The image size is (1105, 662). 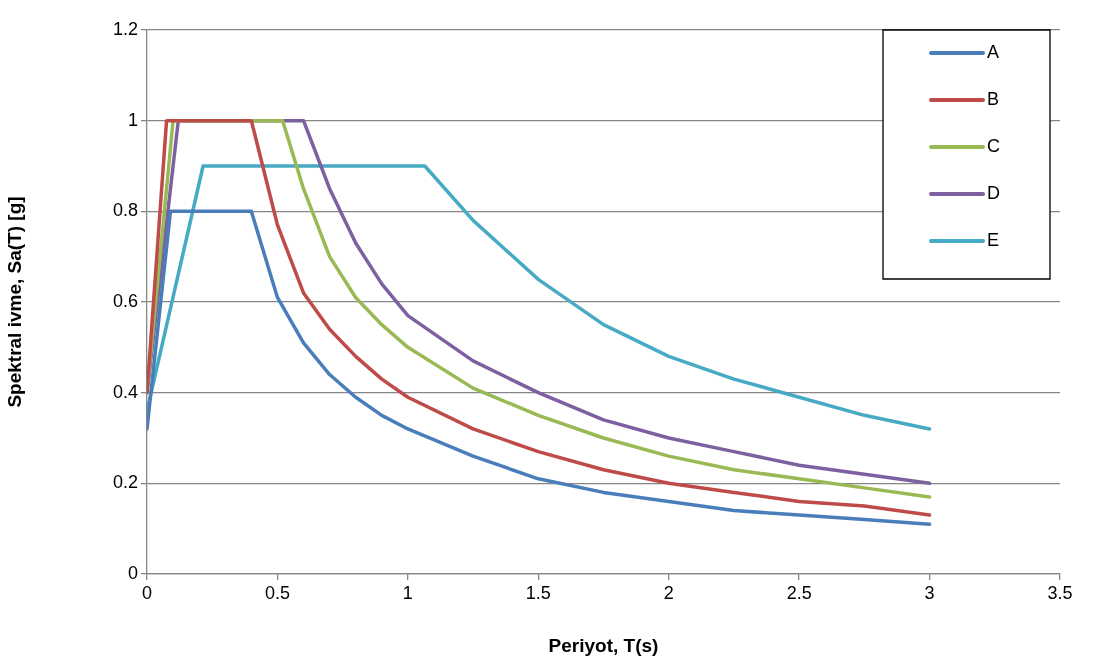 What do you see at coordinates (1060, 592) in the screenshot?
I see `x-tick-label: 3.5` at bounding box center [1060, 592].